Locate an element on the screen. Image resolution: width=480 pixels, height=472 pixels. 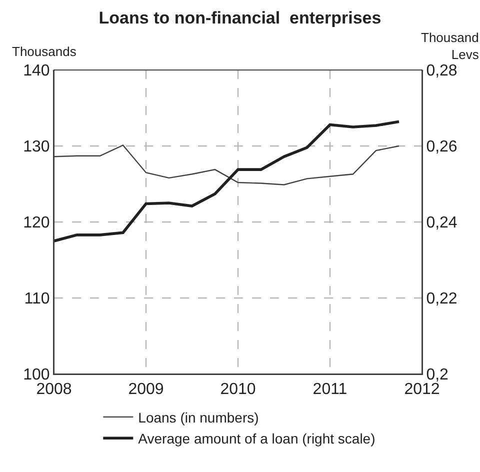
y2-tick-label: 0,26 is located at coordinates (442, 147).